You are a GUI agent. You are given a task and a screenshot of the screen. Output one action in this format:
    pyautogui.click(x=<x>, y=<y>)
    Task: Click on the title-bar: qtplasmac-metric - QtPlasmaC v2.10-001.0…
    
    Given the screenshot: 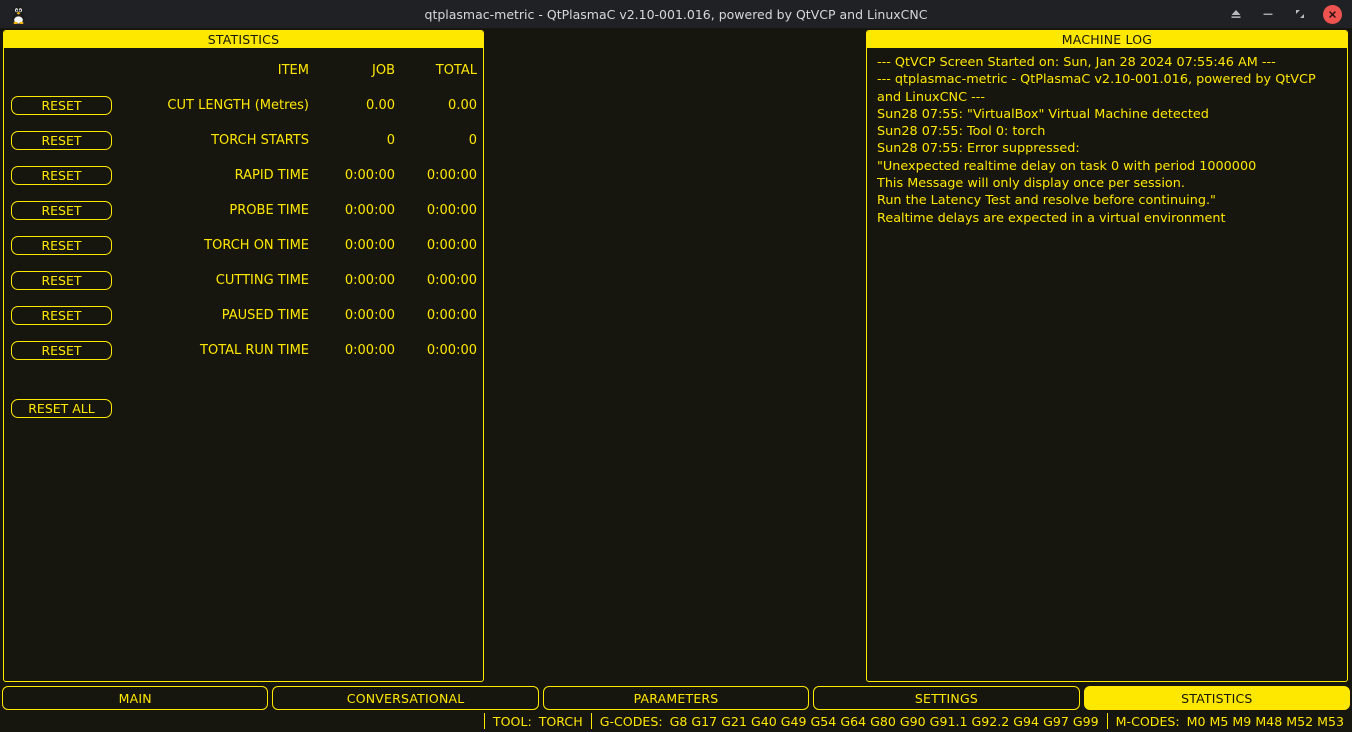 What is the action you would take?
    pyautogui.click(x=676, y=14)
    